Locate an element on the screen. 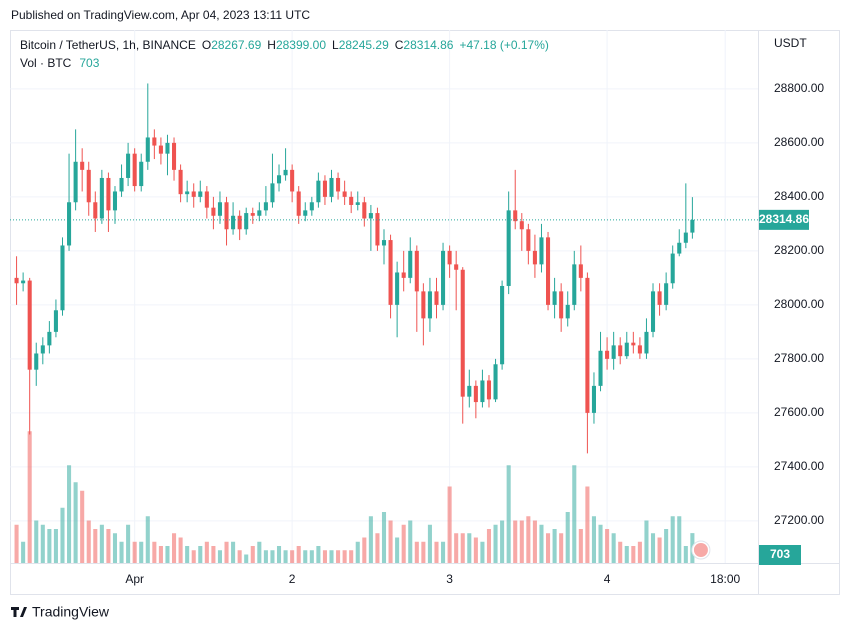 This screenshot has height=634, width=850. y-tick-label: 28400.00 is located at coordinates (799, 196).